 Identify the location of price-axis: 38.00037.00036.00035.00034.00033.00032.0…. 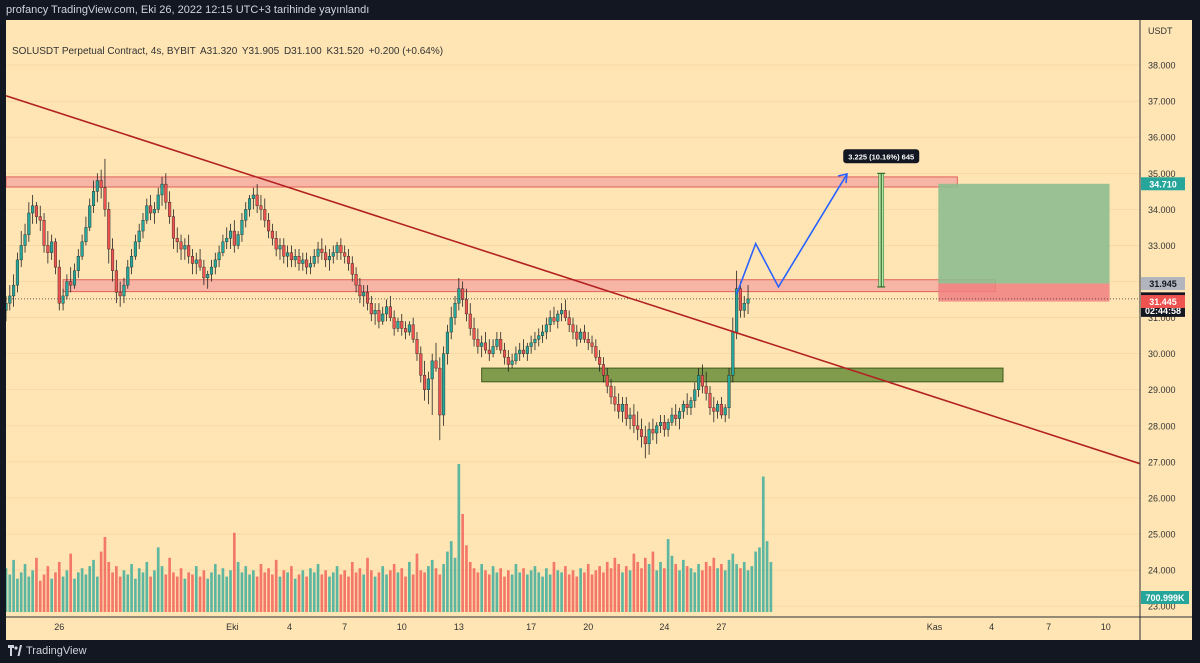
(1165, 336).